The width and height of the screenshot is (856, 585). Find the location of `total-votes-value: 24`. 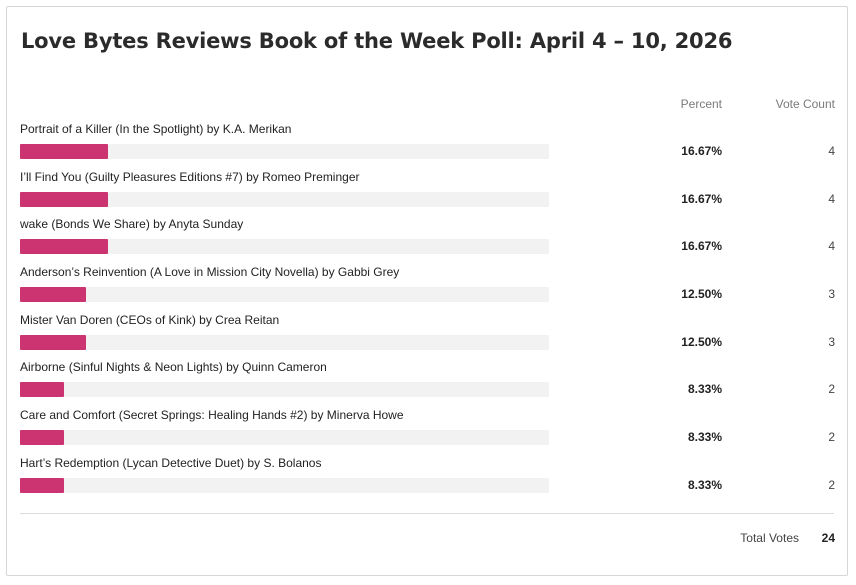

total-votes-value: 24 is located at coordinates (828, 538).